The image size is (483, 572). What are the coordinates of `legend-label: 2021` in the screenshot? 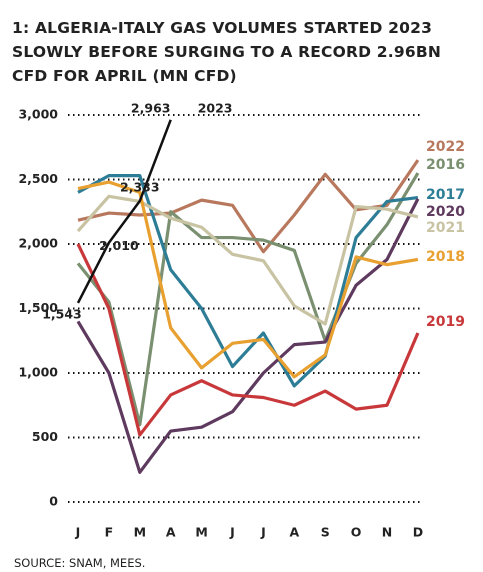 It's located at (445, 228).